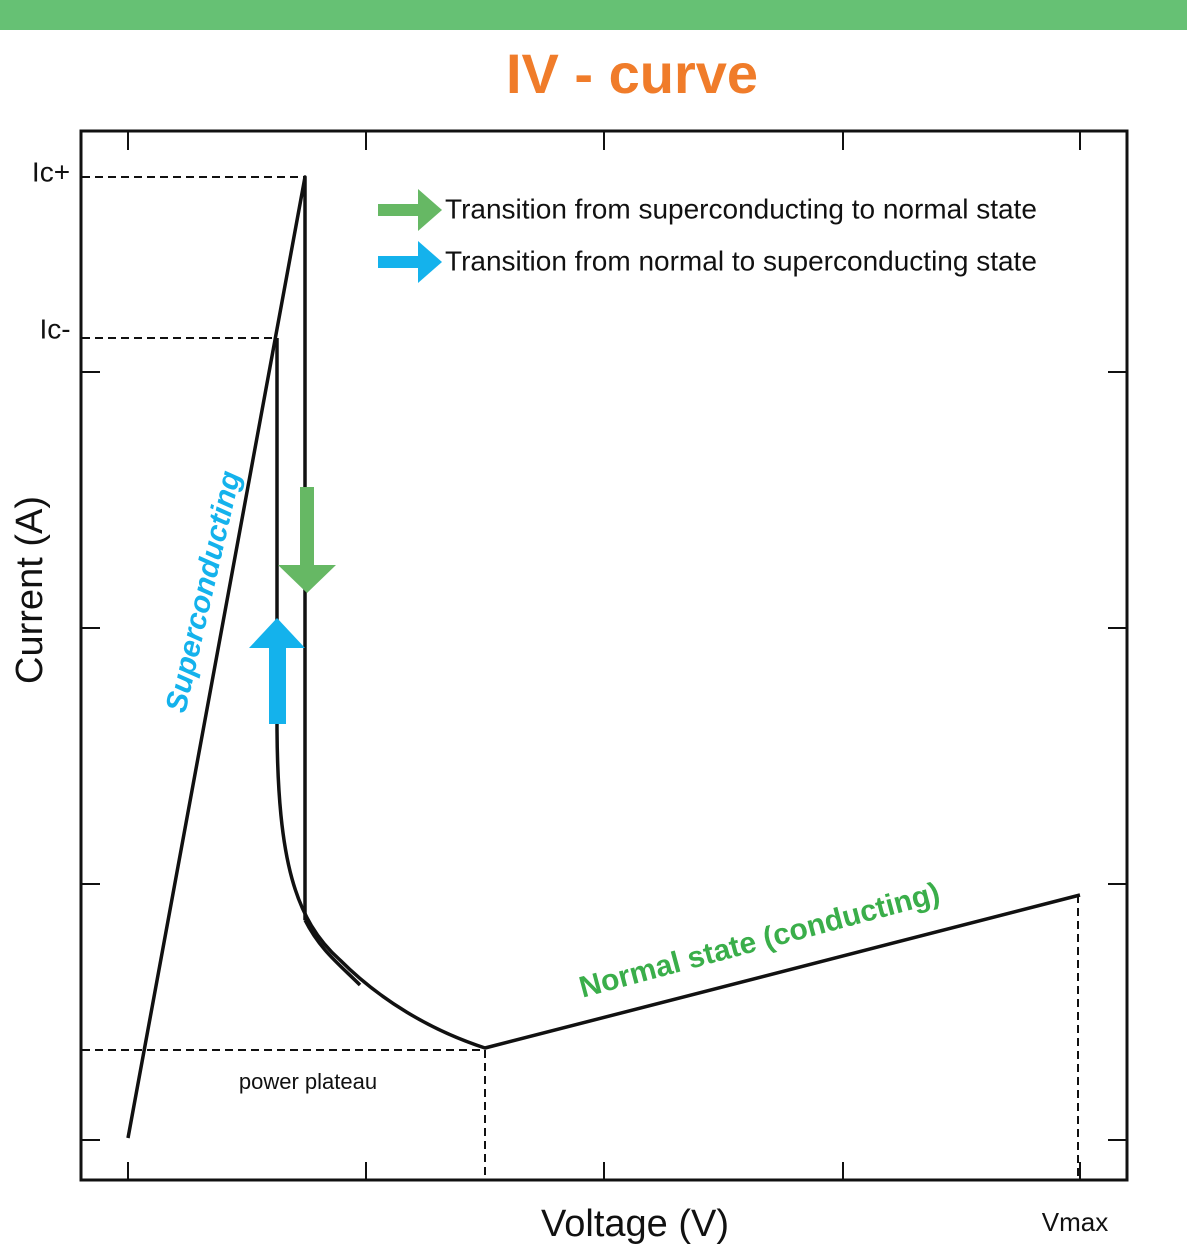  What do you see at coordinates (307, 540) in the screenshot?
I see `green-arrow` at bounding box center [307, 540].